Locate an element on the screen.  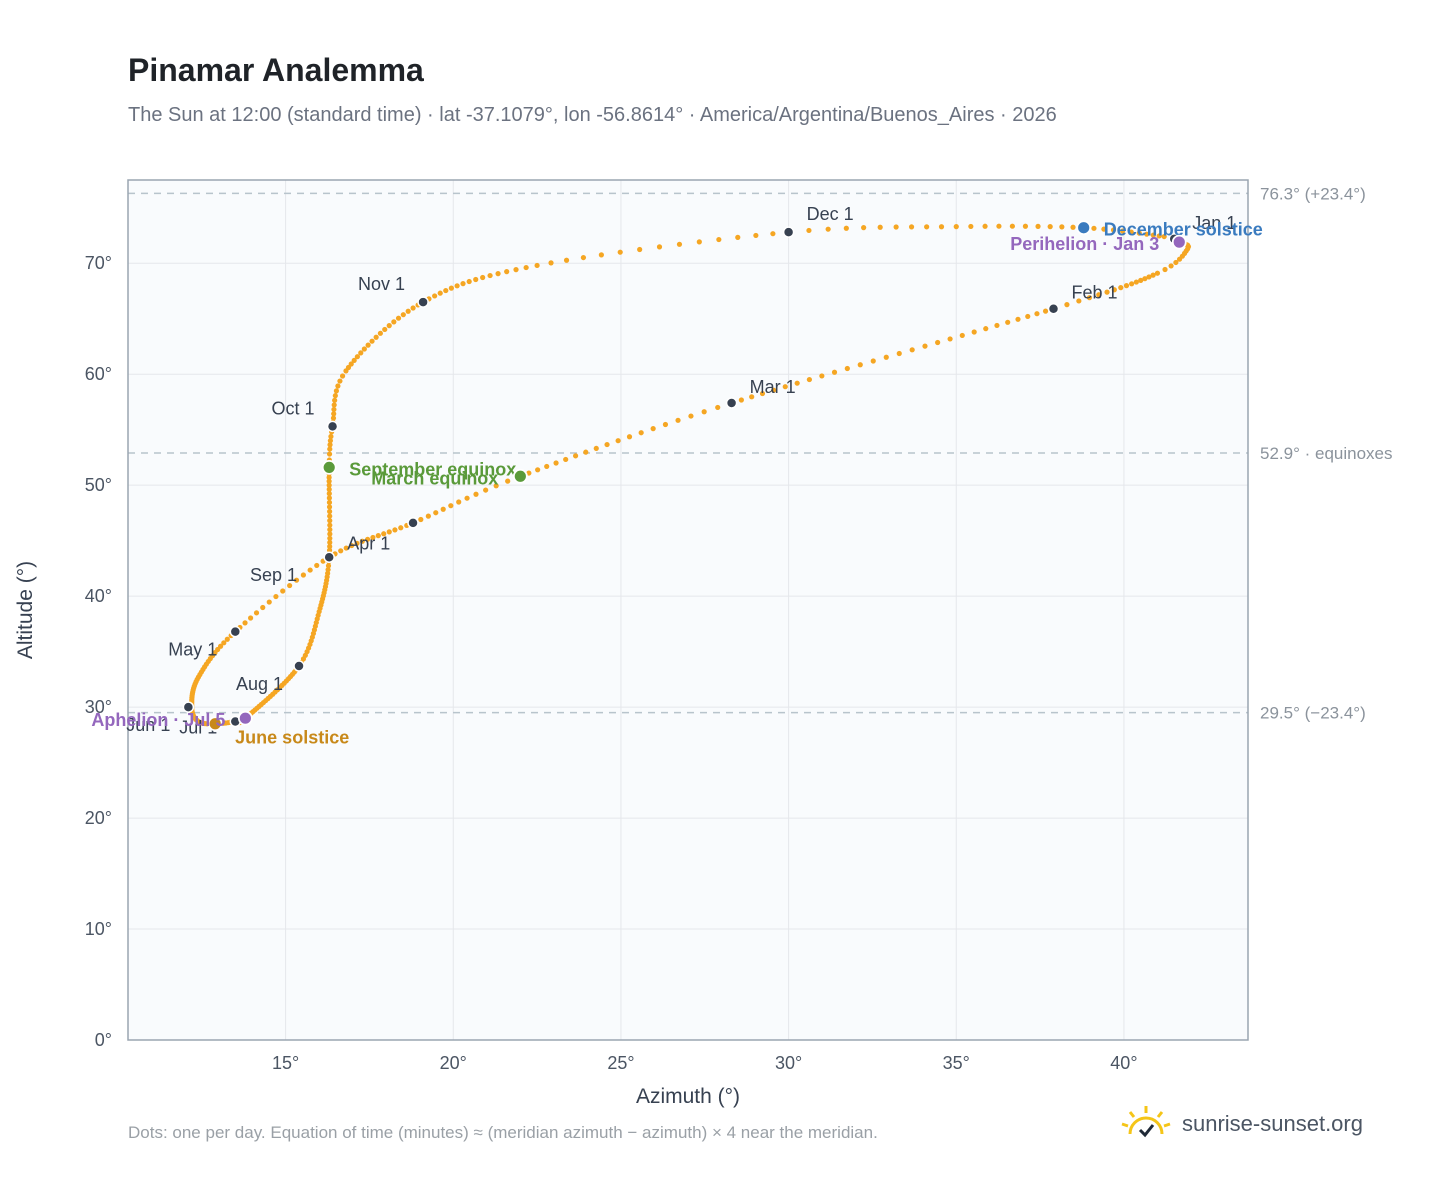
brand: sunrise-sunset.org is located at coordinates (1241, 1124).